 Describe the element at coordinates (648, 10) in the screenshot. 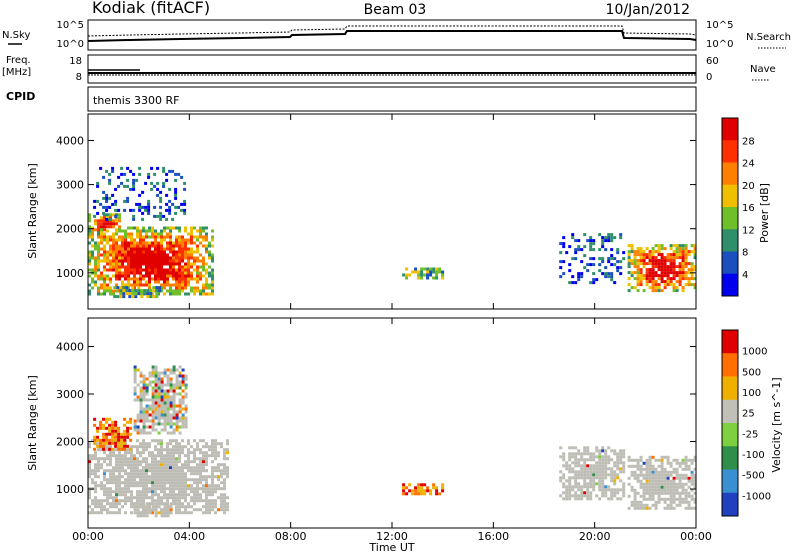

I see `date-title: 10/Jan/2012` at that location.